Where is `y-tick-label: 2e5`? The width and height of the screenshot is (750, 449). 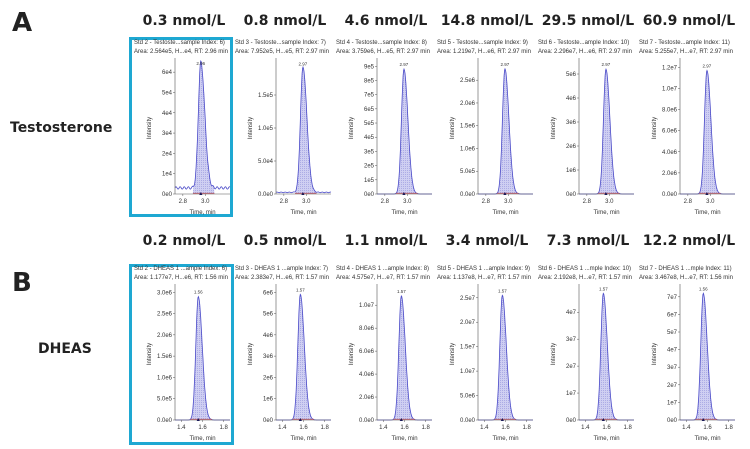
y-tick-label: 2e5 is located at coordinates (369, 167).